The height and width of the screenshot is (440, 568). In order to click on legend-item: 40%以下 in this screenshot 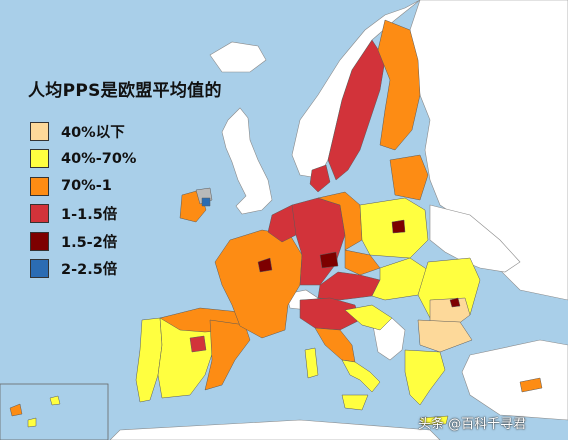, I will do `click(83, 131)`.